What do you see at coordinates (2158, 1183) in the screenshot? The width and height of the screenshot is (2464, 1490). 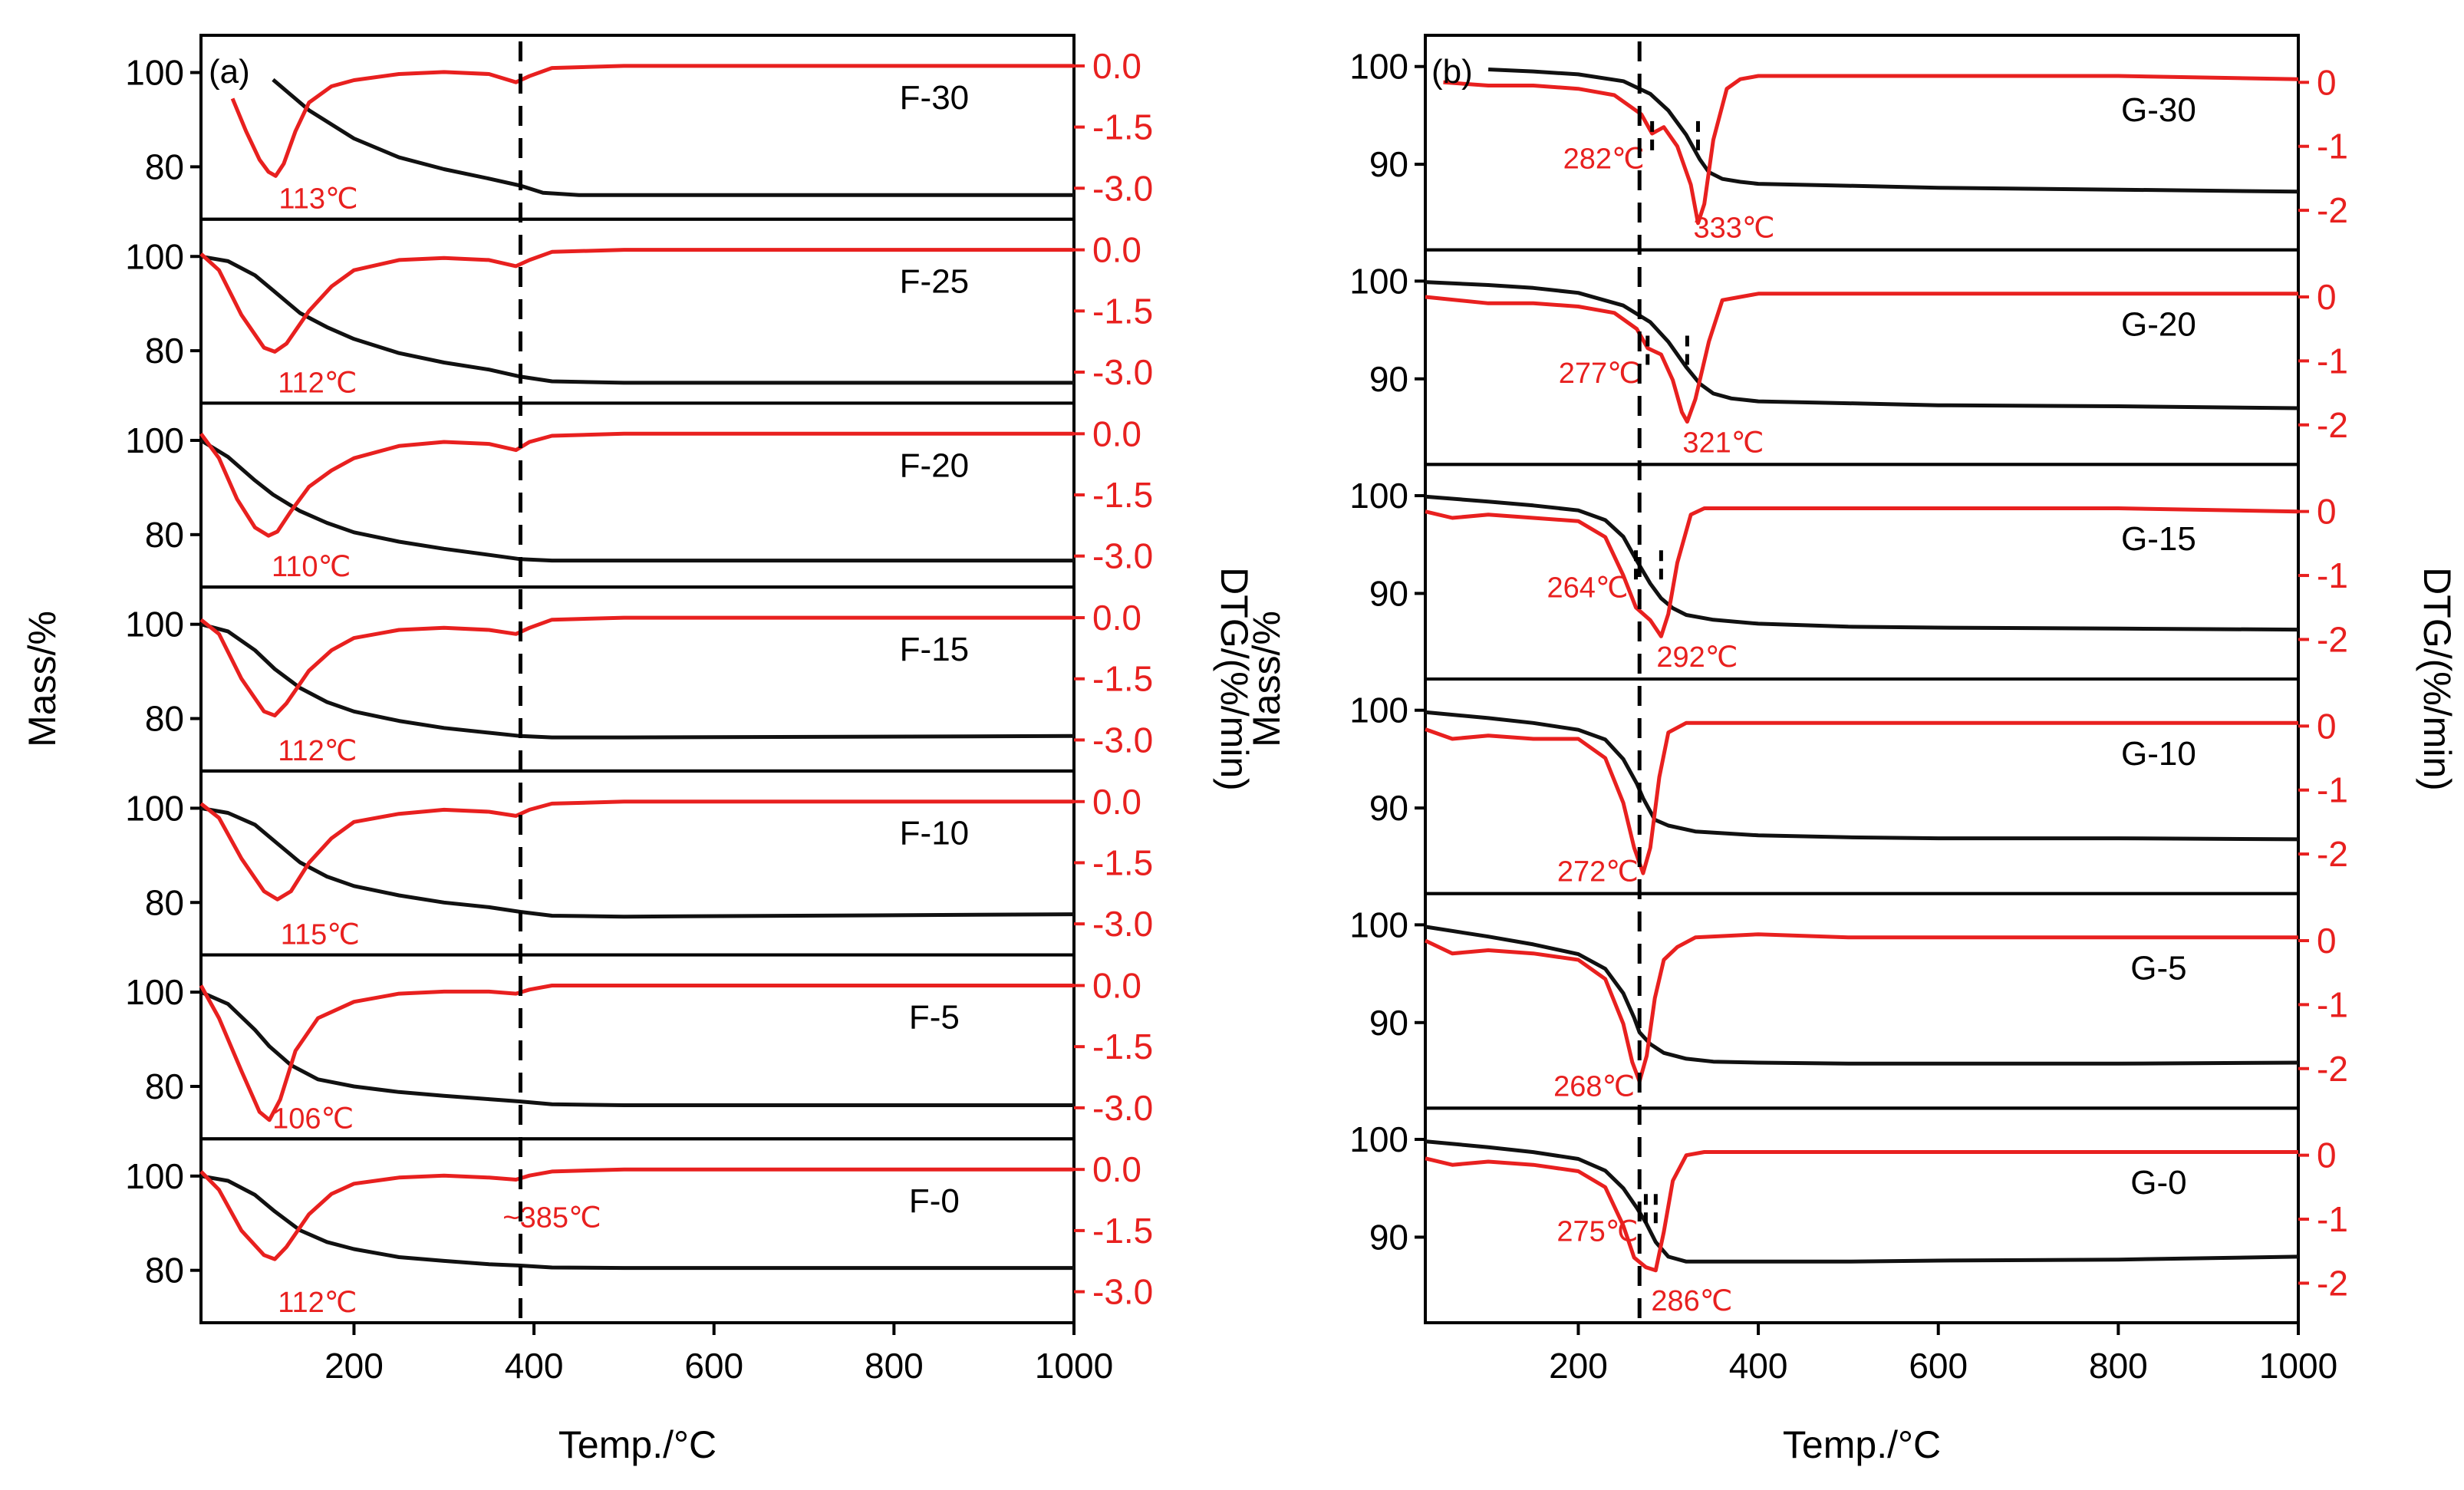 I see `sample-label: G-0` at bounding box center [2158, 1183].